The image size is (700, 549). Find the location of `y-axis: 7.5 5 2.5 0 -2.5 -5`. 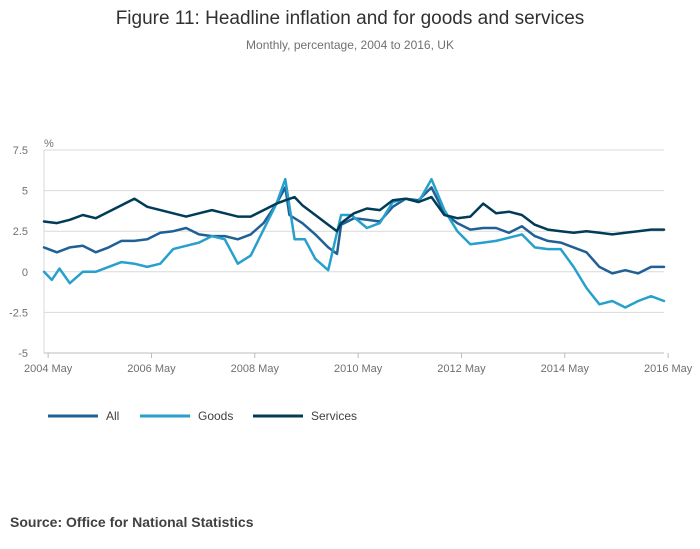

y-axis: 7.5 5 2.5 0 -2.5 -5 is located at coordinates (18, 252).